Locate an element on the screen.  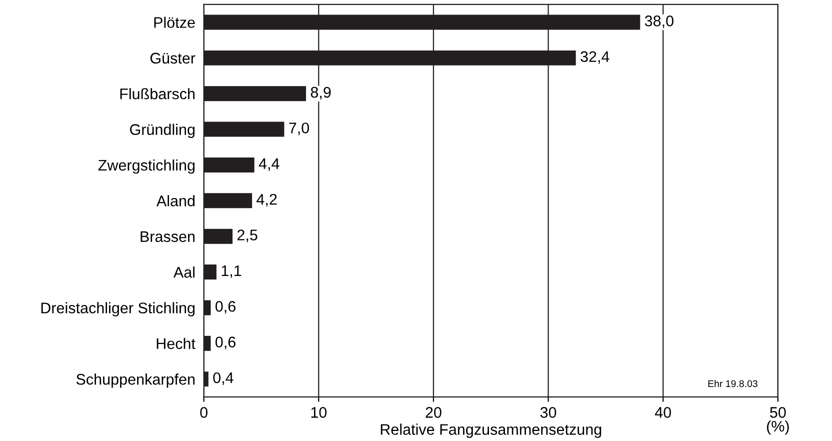
y-tick-label: Plötze is located at coordinates (174, 22).